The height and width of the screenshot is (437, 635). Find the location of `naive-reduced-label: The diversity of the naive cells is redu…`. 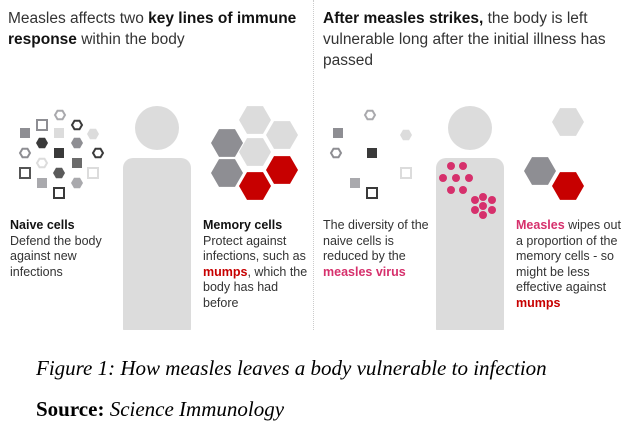

naive-reduced-label: The diversity of the naive cells is redu… is located at coordinates (376, 248).